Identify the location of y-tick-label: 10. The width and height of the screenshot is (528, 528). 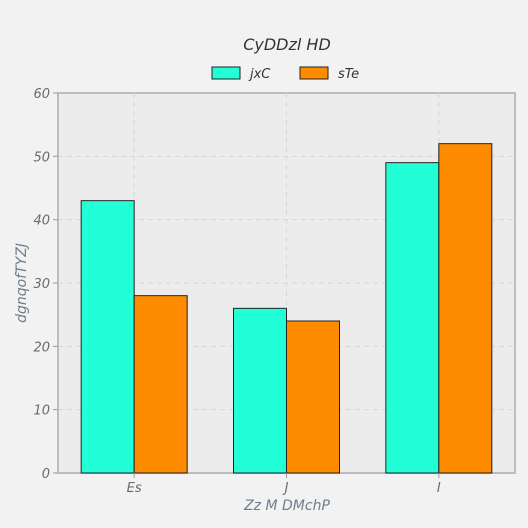
(41, 411).